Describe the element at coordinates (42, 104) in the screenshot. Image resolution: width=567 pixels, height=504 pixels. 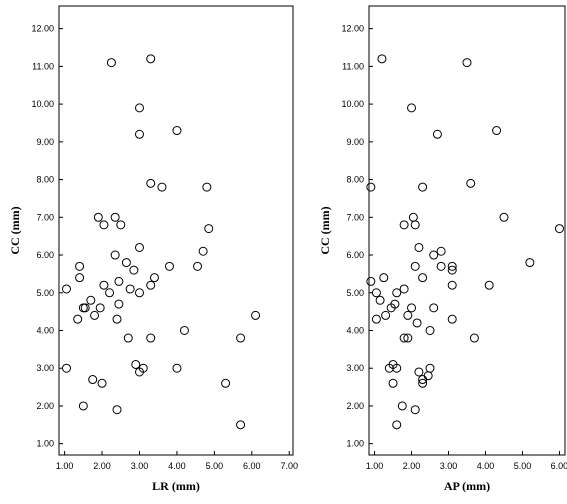
I see `y-tick-label: 10.00` at that location.